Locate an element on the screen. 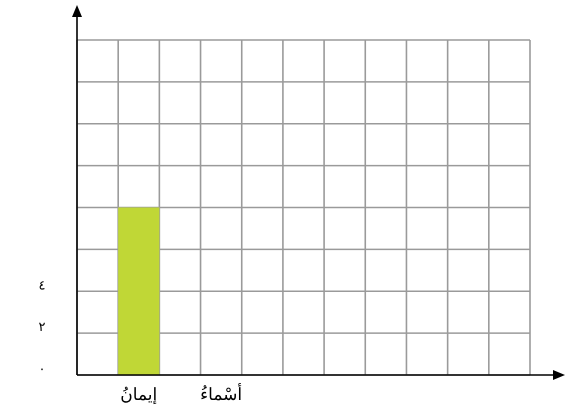  y-tick-label: ٠ is located at coordinates (42, 369).